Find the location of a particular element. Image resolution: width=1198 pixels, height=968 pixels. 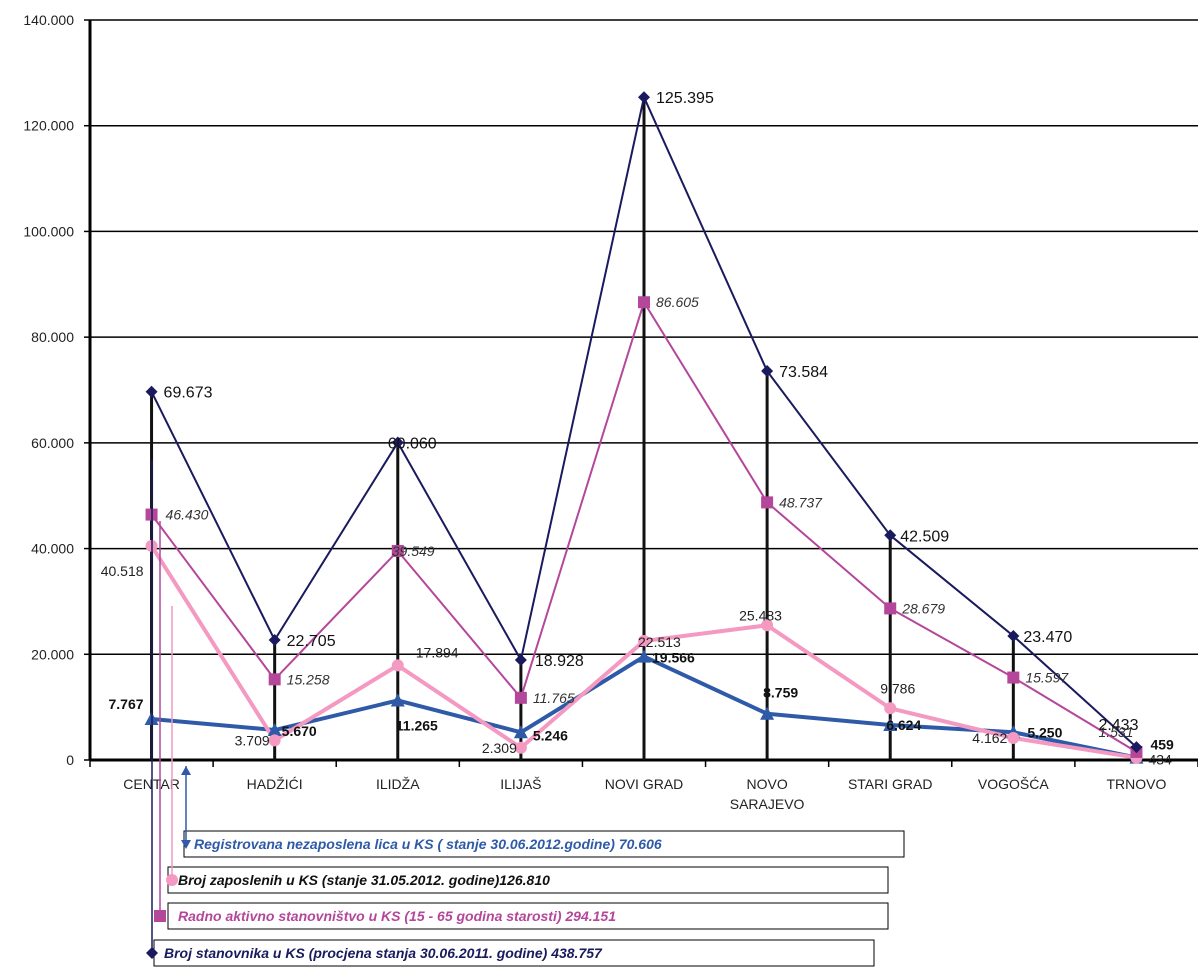

data-label-unemployed: 6.624 is located at coordinates (903, 725).